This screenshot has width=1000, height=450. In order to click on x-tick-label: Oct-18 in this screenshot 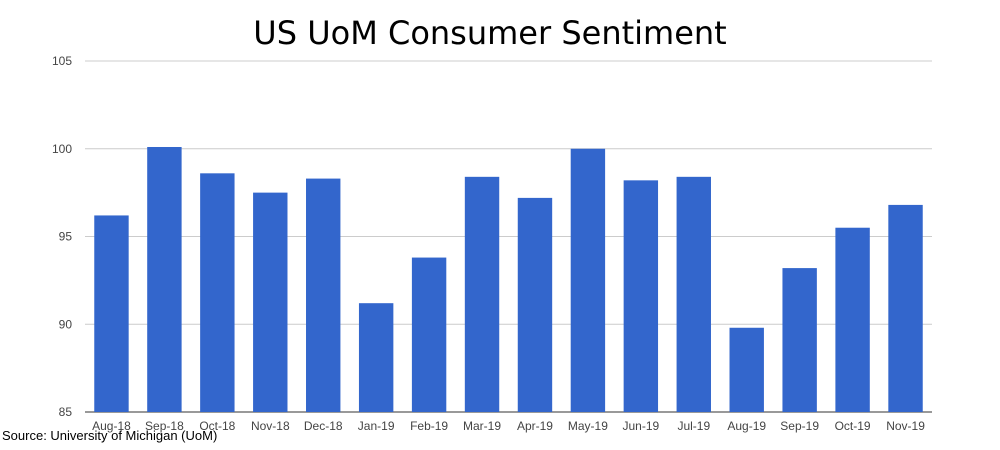, I will do `click(217, 426)`.